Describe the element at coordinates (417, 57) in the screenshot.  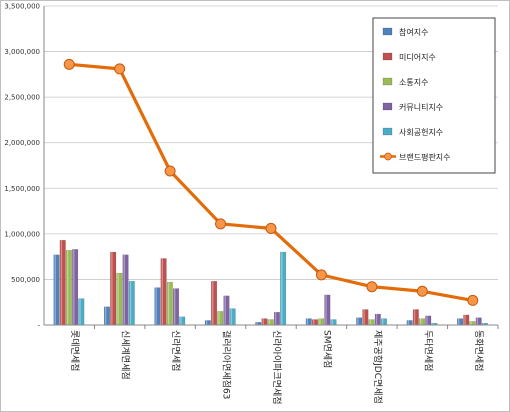
I see `legend-label: 미디어지수` at that location.